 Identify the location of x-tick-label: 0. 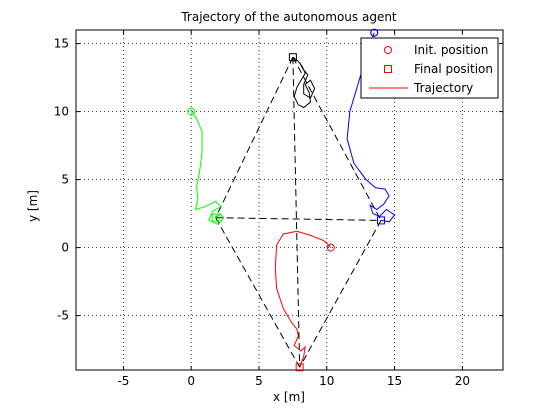
(191, 381).